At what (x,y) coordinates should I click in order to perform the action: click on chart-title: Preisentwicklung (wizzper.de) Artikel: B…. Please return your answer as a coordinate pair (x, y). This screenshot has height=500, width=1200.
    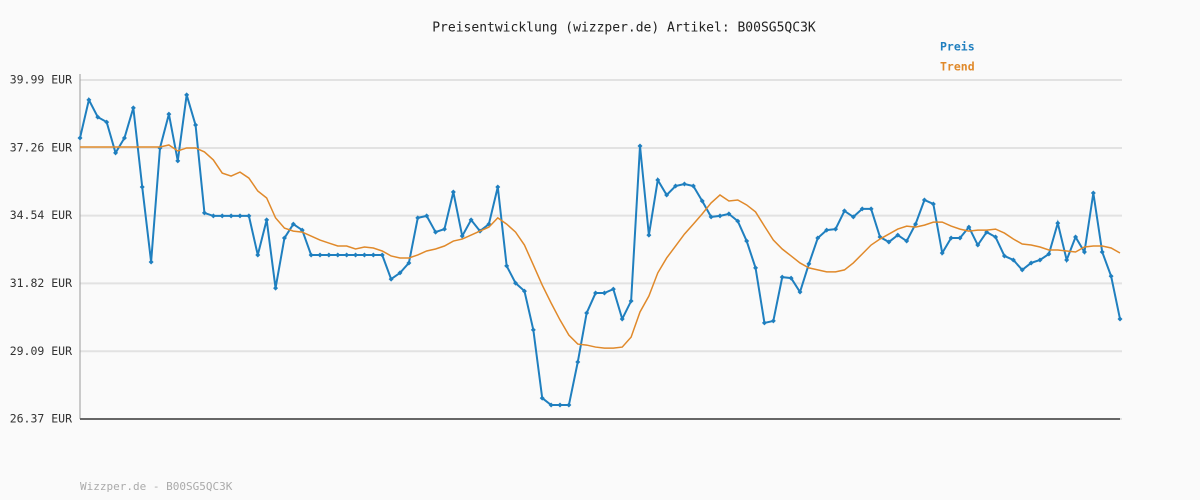
    Looking at the image, I should click on (624, 28).